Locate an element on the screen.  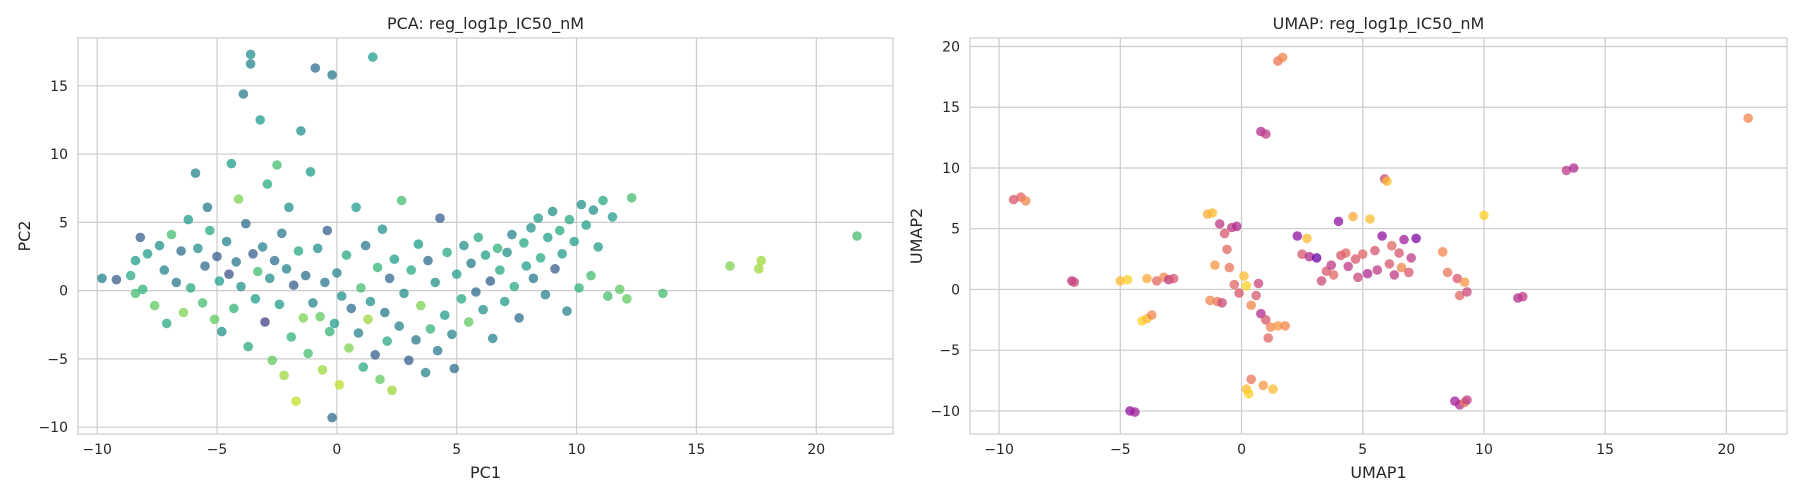
pca-y-tick-label: 5 is located at coordinates (63, 223).